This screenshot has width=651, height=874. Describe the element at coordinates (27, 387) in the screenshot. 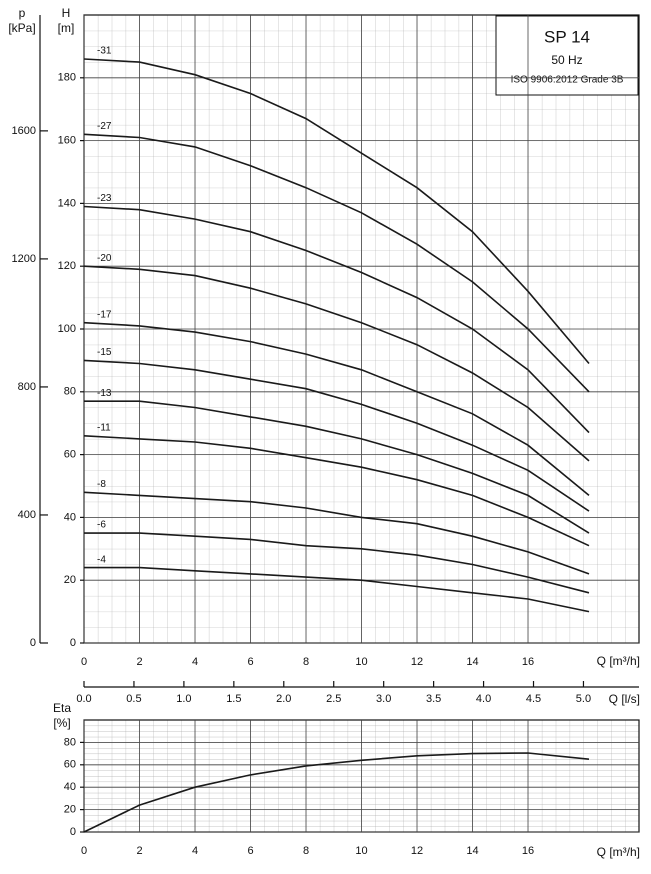

I see `y2-tick-label: 800` at that location.